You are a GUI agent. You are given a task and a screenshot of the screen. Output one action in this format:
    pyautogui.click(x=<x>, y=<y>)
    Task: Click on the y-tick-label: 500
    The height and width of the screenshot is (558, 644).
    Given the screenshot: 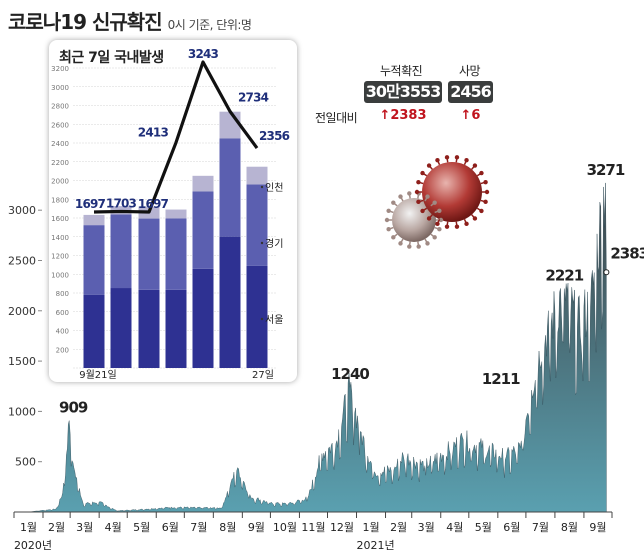 What is the action you would take?
    pyautogui.click(x=25, y=462)
    